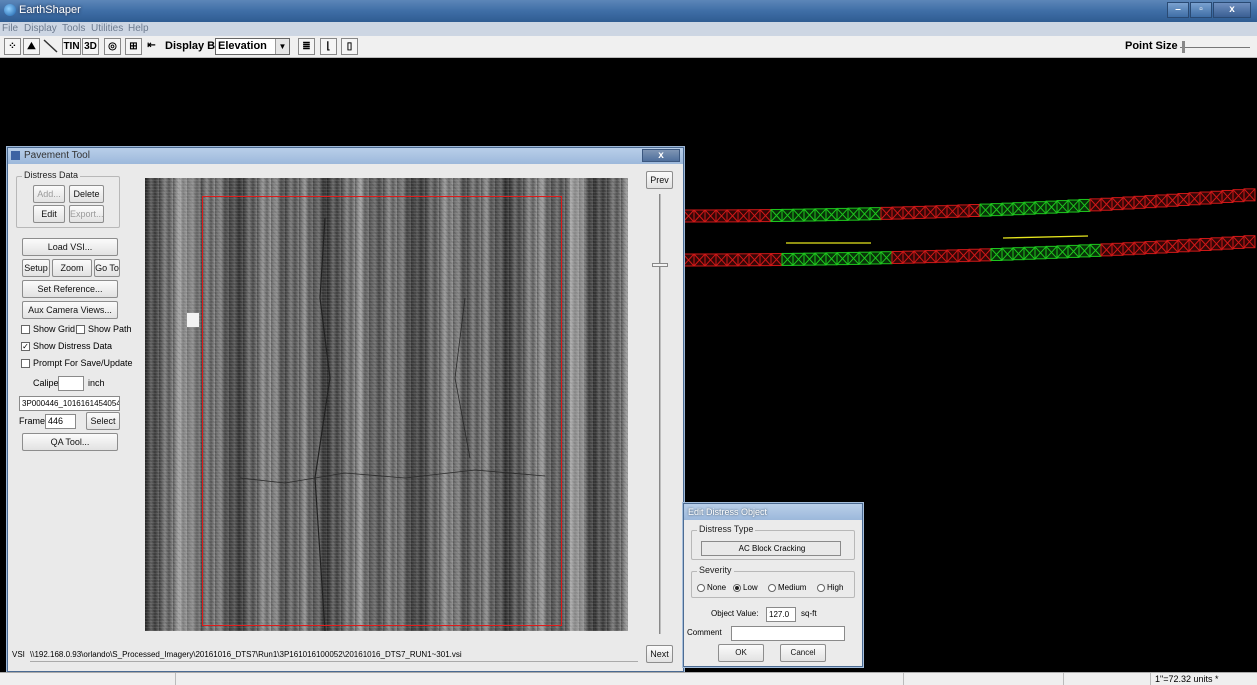  Describe the element at coordinates (717, 587) in the screenshot. I see `severity-none-label: None` at that location.